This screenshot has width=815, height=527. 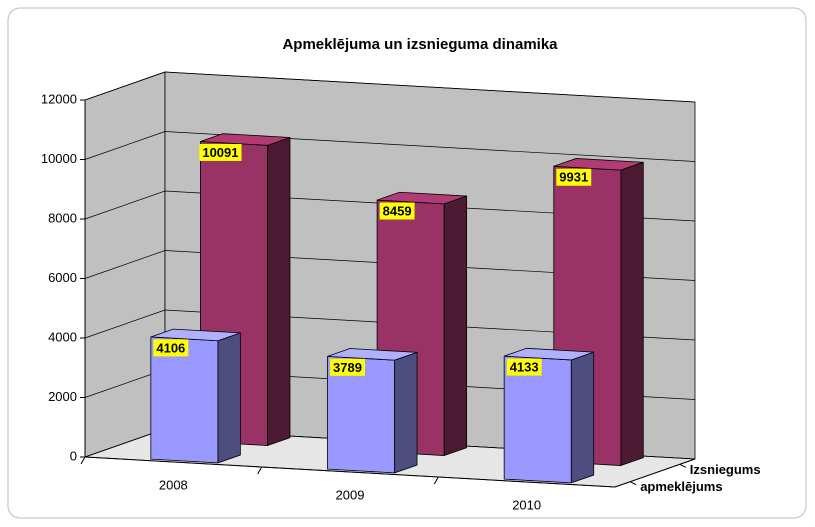 What do you see at coordinates (62, 217) in the screenshot?
I see `y-tick-label: 8000` at bounding box center [62, 217].